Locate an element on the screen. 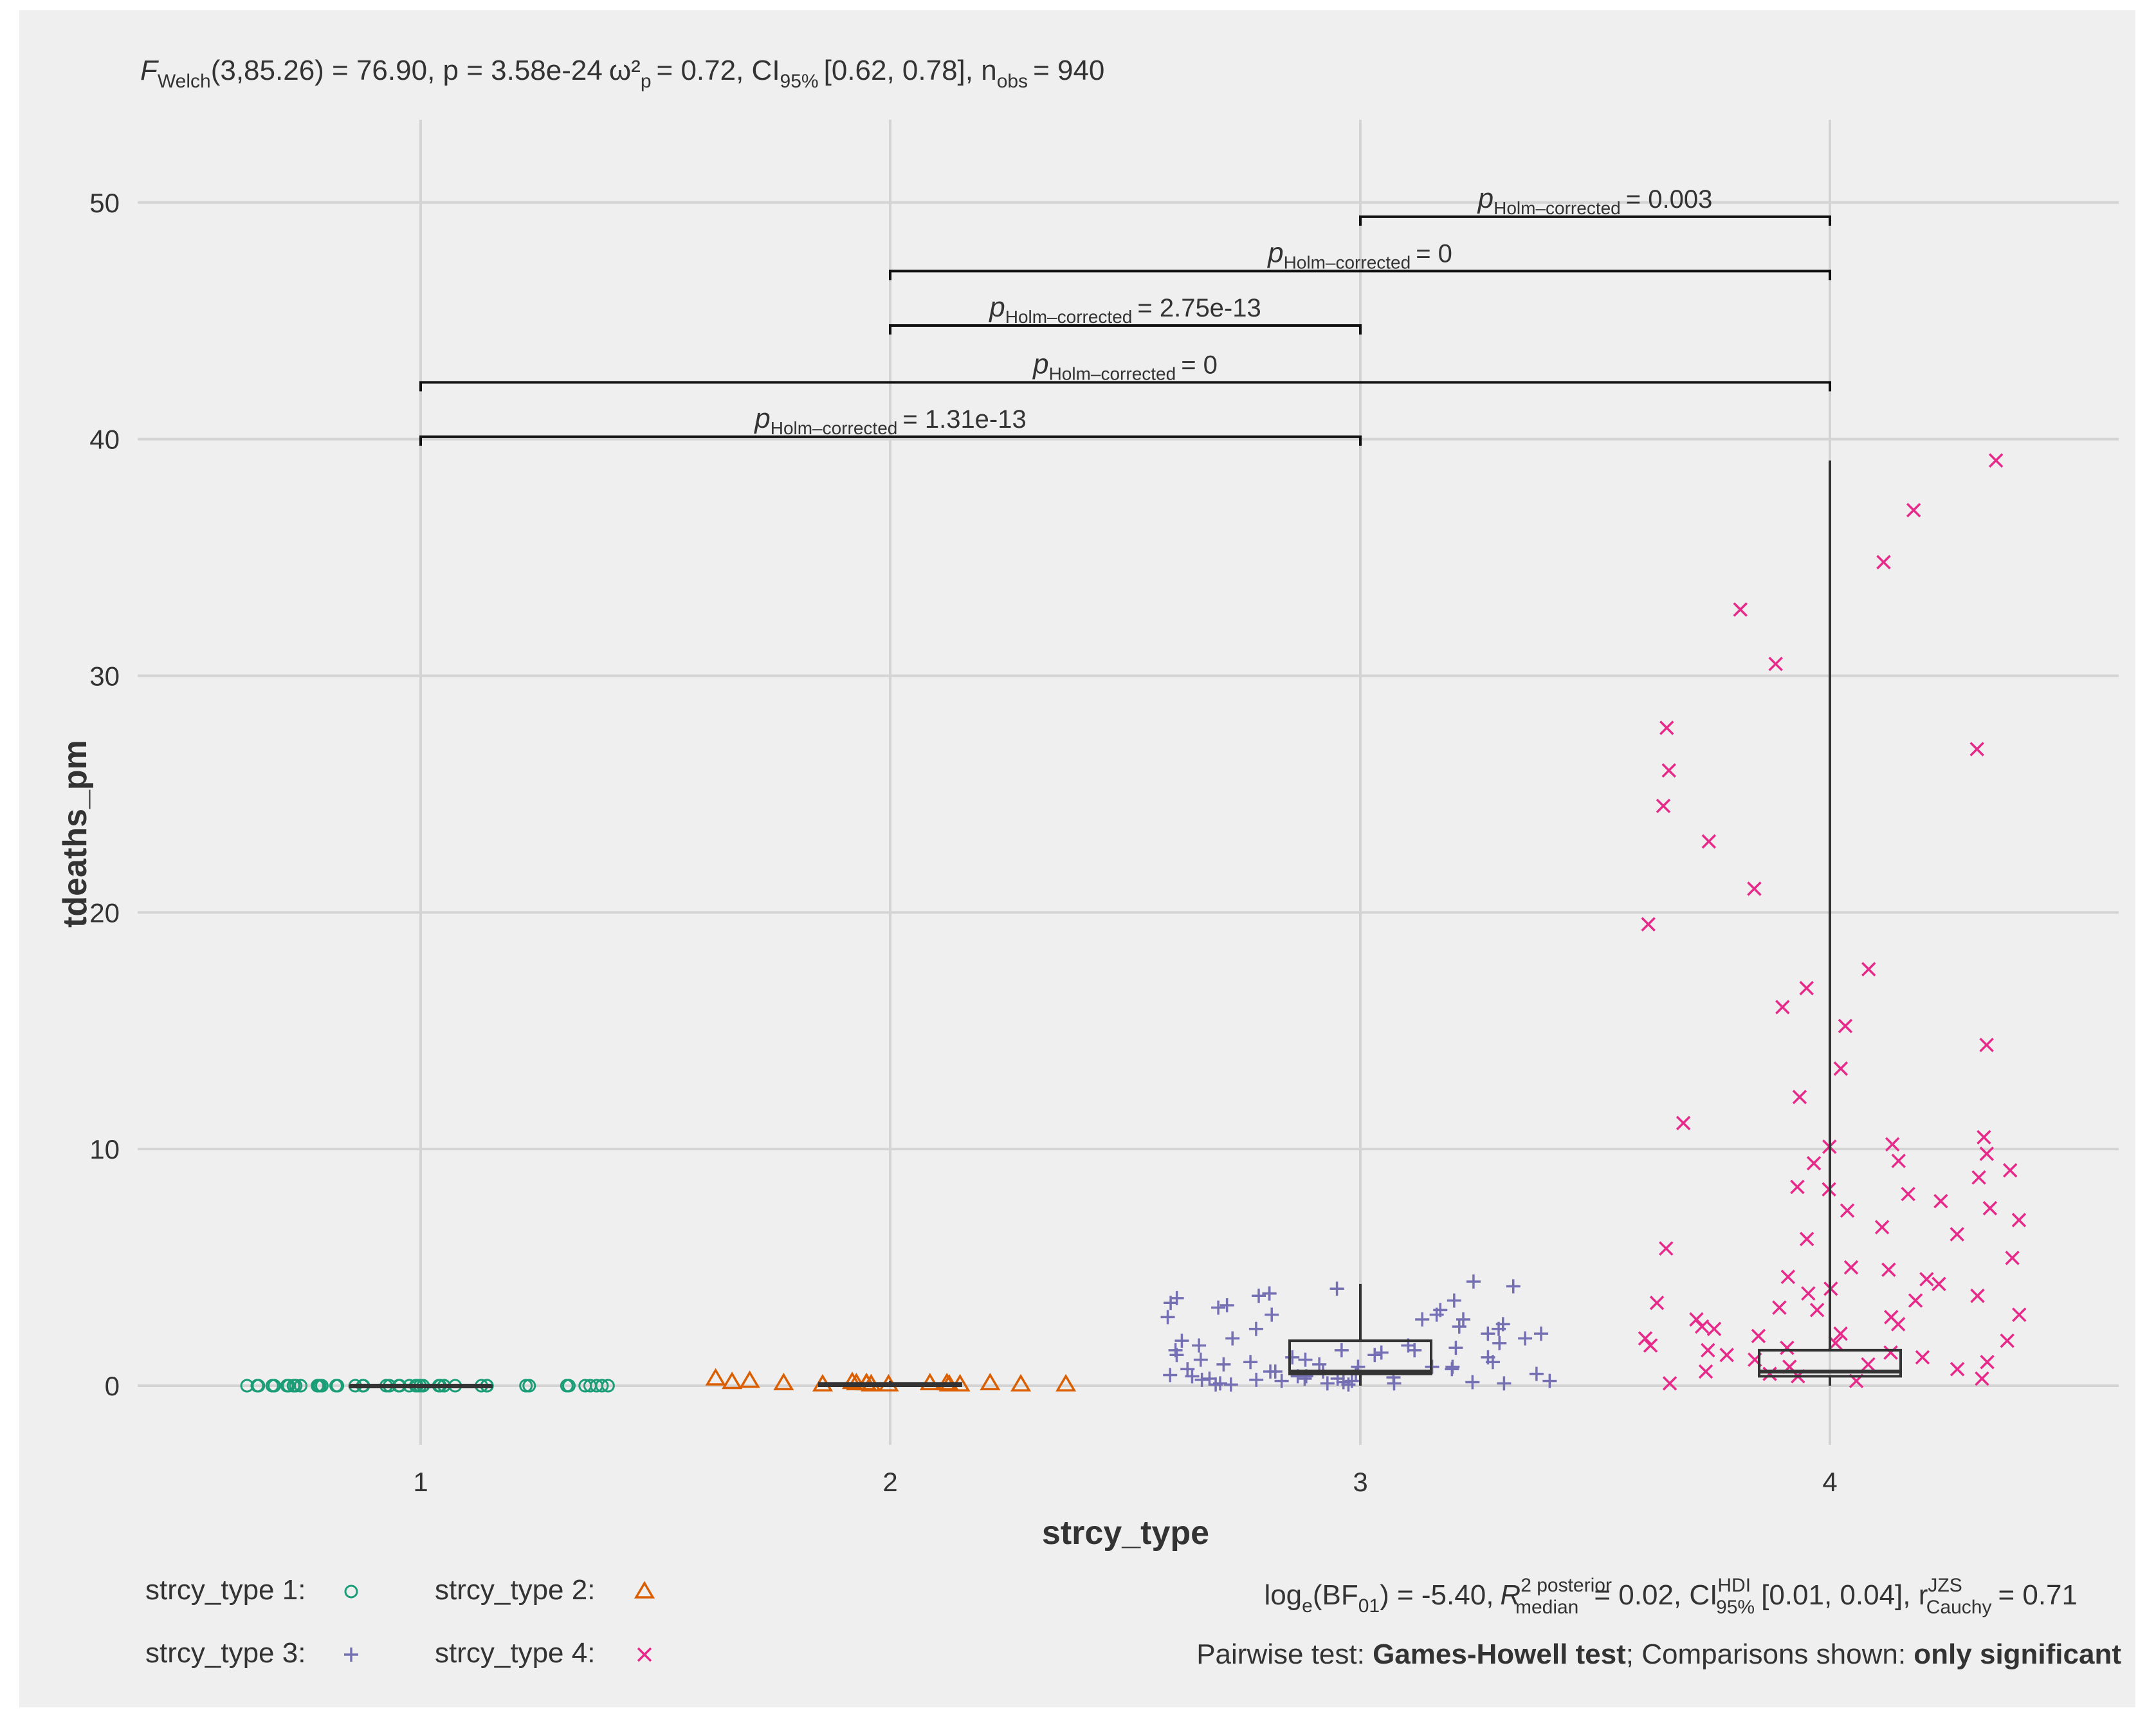 The image size is (2156, 1717). x-tick-labels: 1 2 3 4 is located at coordinates (1125, 1482).